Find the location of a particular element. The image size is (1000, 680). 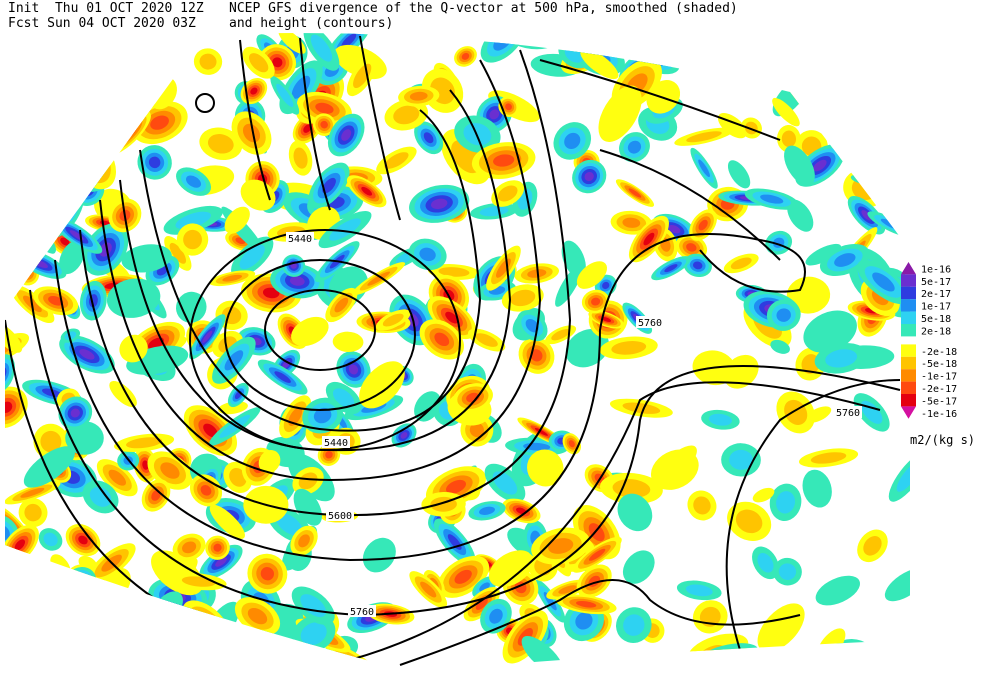

contour-label: 5440 is located at coordinates (300, 239).